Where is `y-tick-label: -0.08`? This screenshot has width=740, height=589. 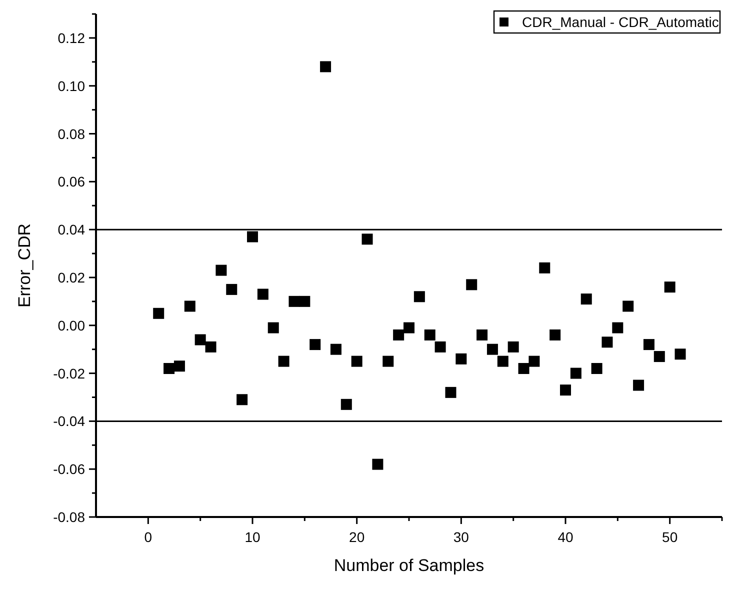
y-tick-label: -0.08 is located at coordinates (69, 517).